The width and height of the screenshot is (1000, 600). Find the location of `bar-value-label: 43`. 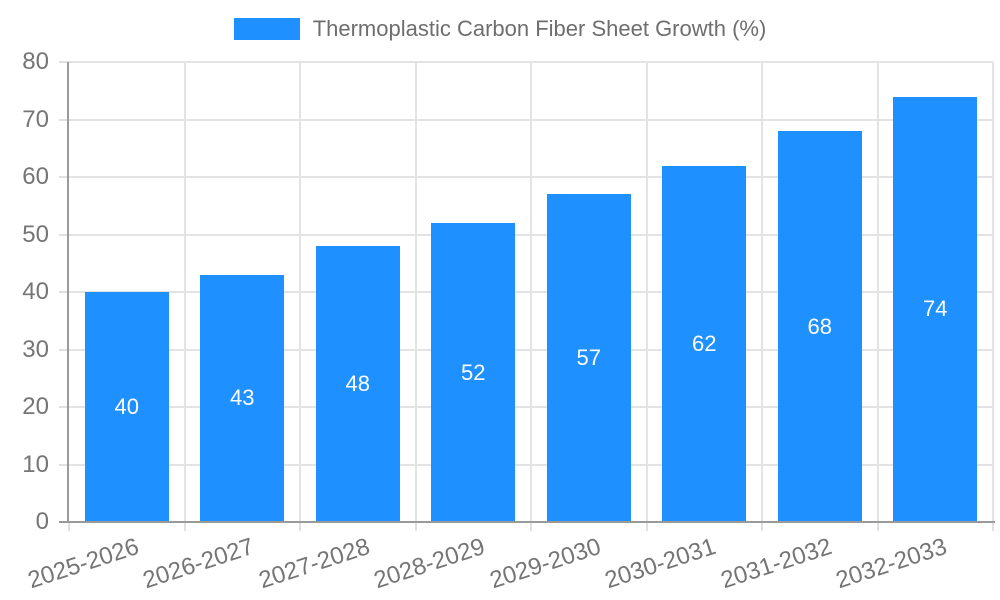

bar-value-label: 43 is located at coordinates (242, 398).